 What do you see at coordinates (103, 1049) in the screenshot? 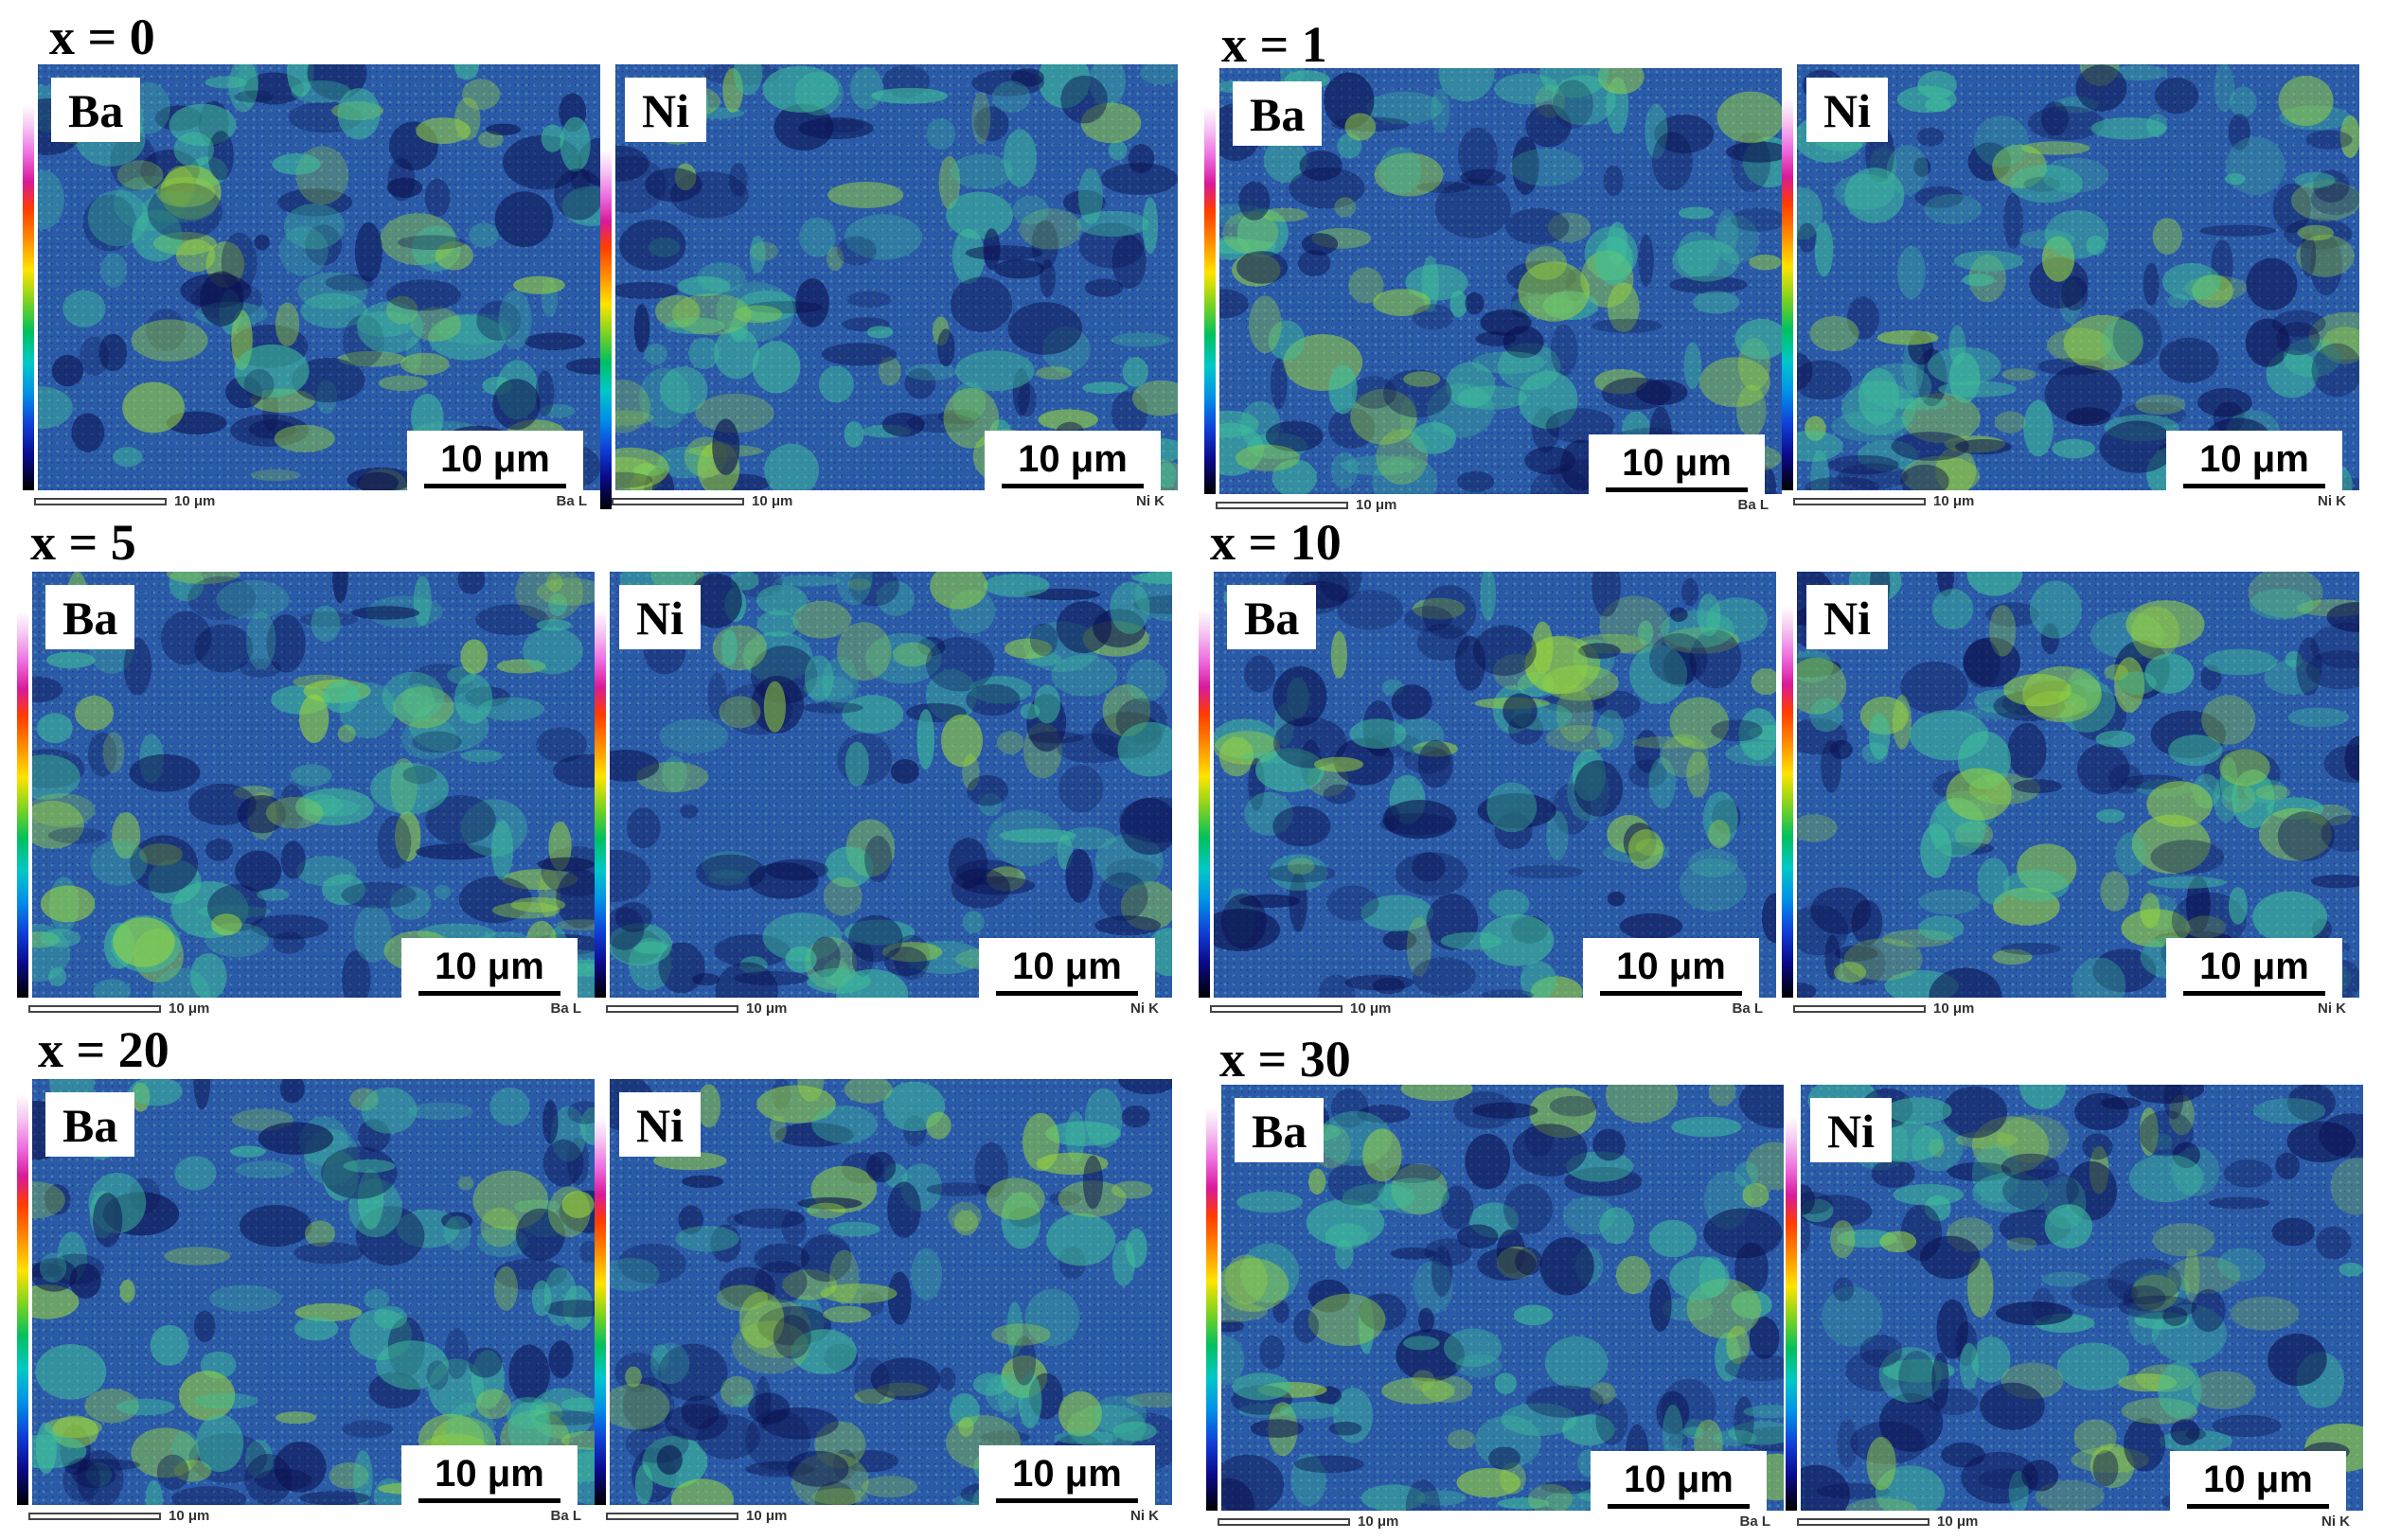
I see `group-label-x20: x = 20` at bounding box center [103, 1049].